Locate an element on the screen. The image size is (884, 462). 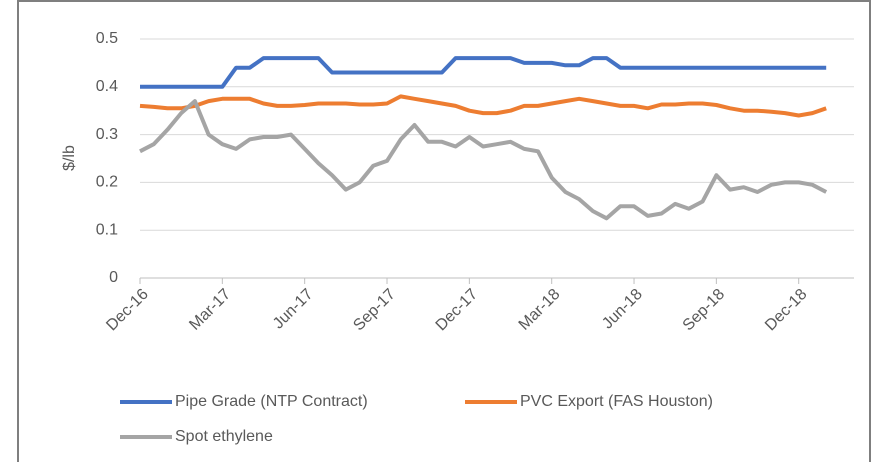
legend-label: PVC Export (FAS Houston) is located at coordinates (616, 401).